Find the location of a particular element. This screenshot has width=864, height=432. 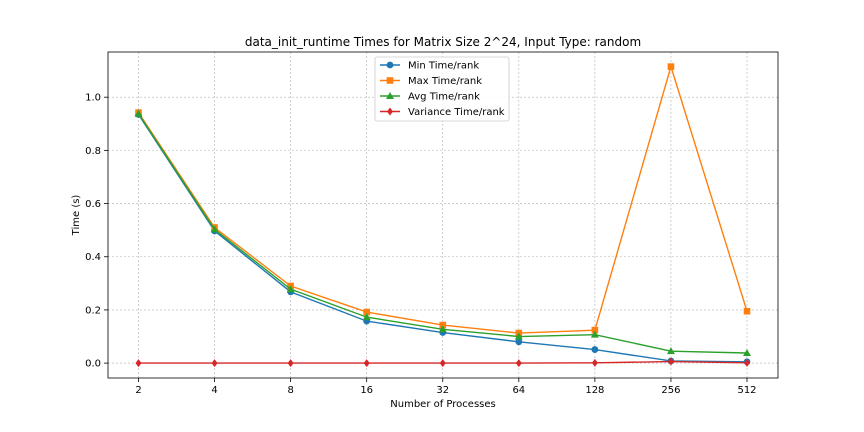

x-tick-label: 2 is located at coordinates (138, 390).